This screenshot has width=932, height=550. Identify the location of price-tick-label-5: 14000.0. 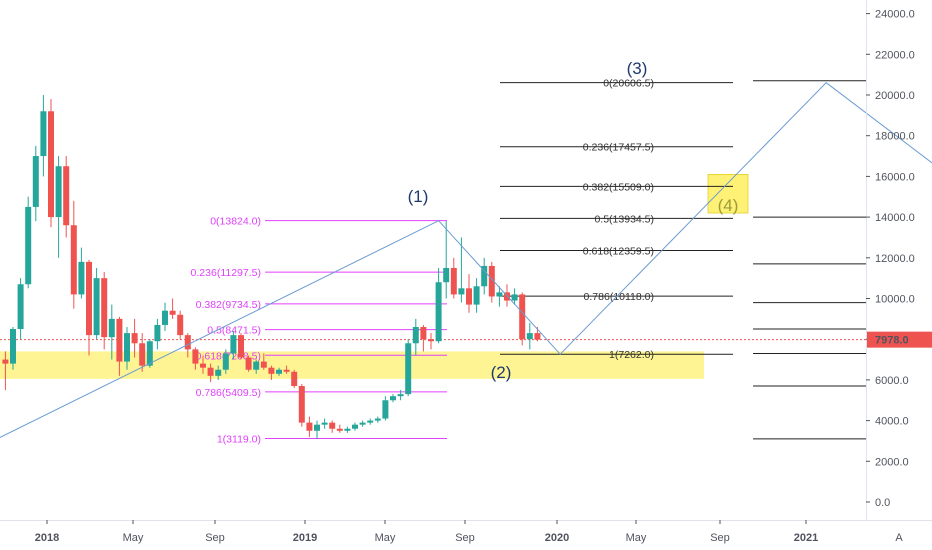
(895, 218).